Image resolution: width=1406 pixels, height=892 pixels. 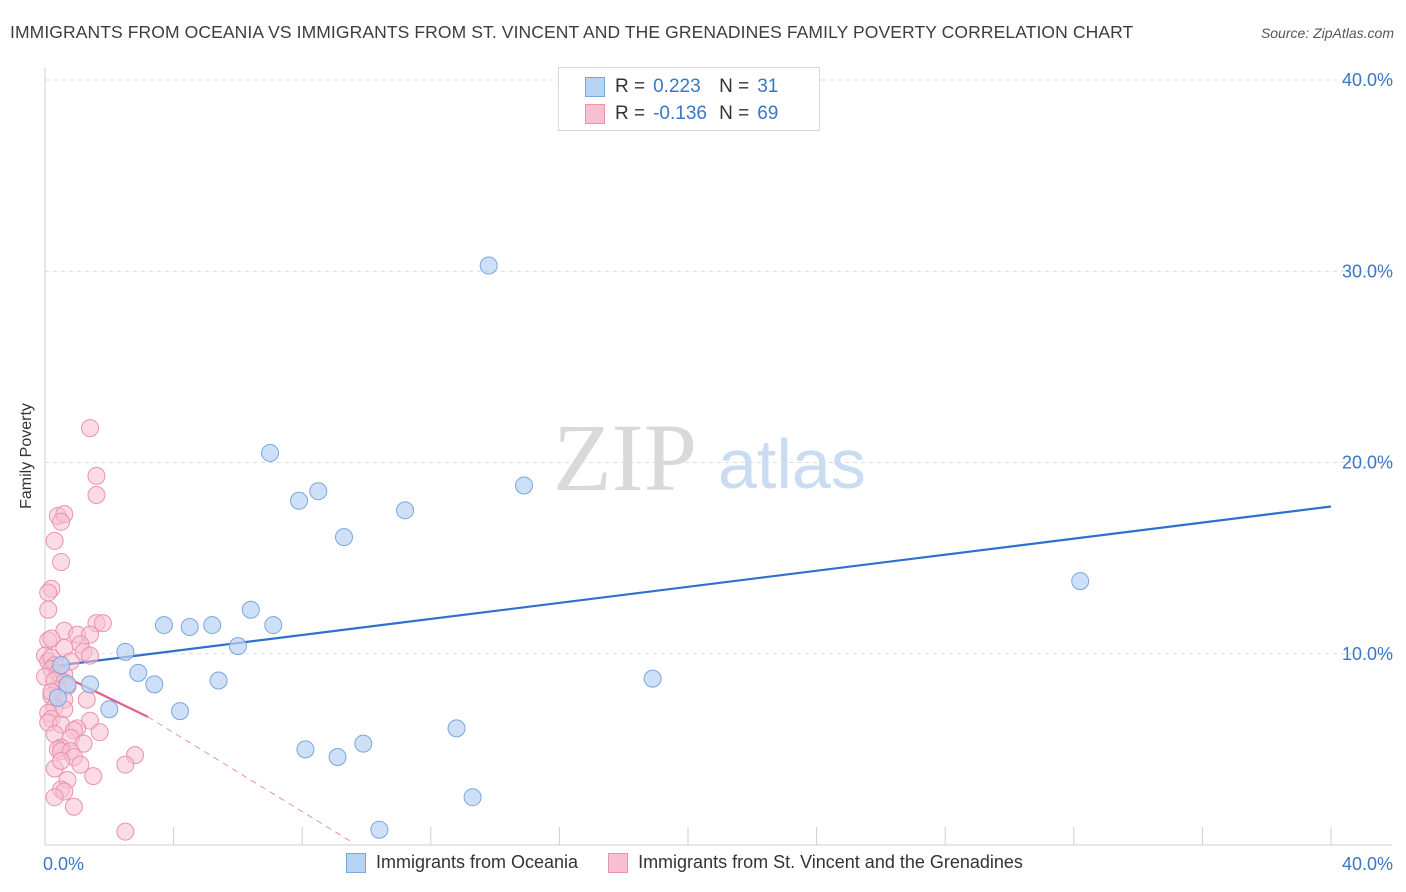 I want to click on y-tick-label: 30.0%, so click(x=1367, y=271).